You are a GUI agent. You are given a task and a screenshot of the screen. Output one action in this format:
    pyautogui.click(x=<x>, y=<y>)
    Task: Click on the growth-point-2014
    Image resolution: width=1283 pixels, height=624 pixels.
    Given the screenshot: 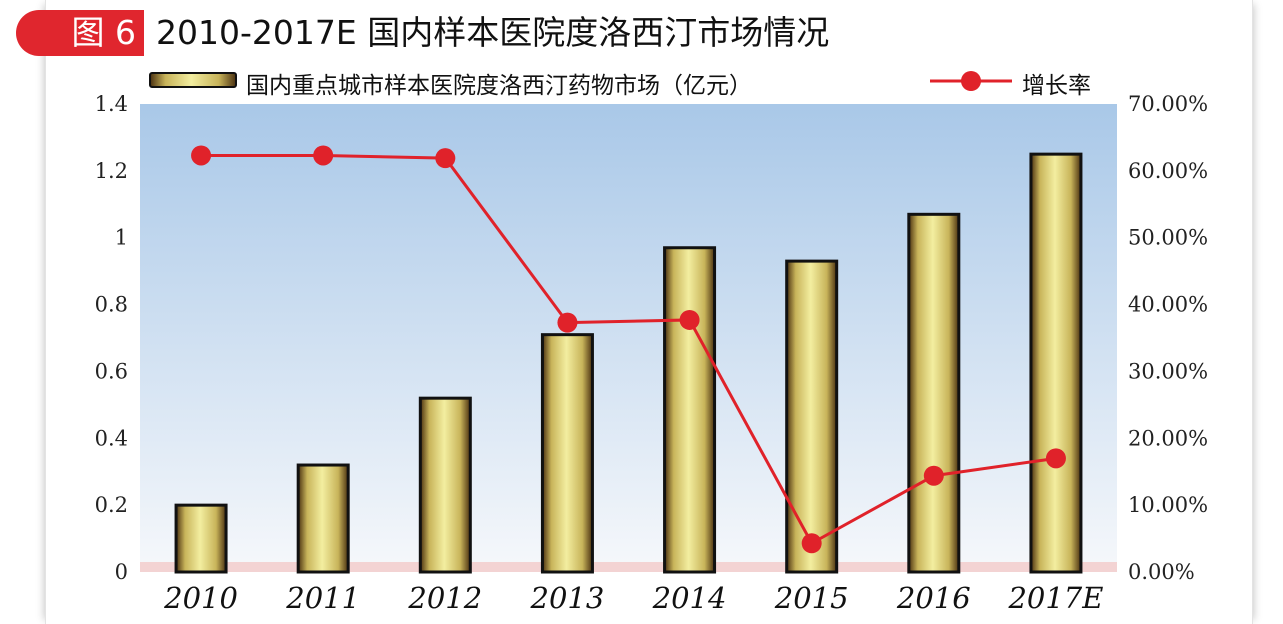 What is the action you would take?
    pyautogui.click(x=689, y=319)
    